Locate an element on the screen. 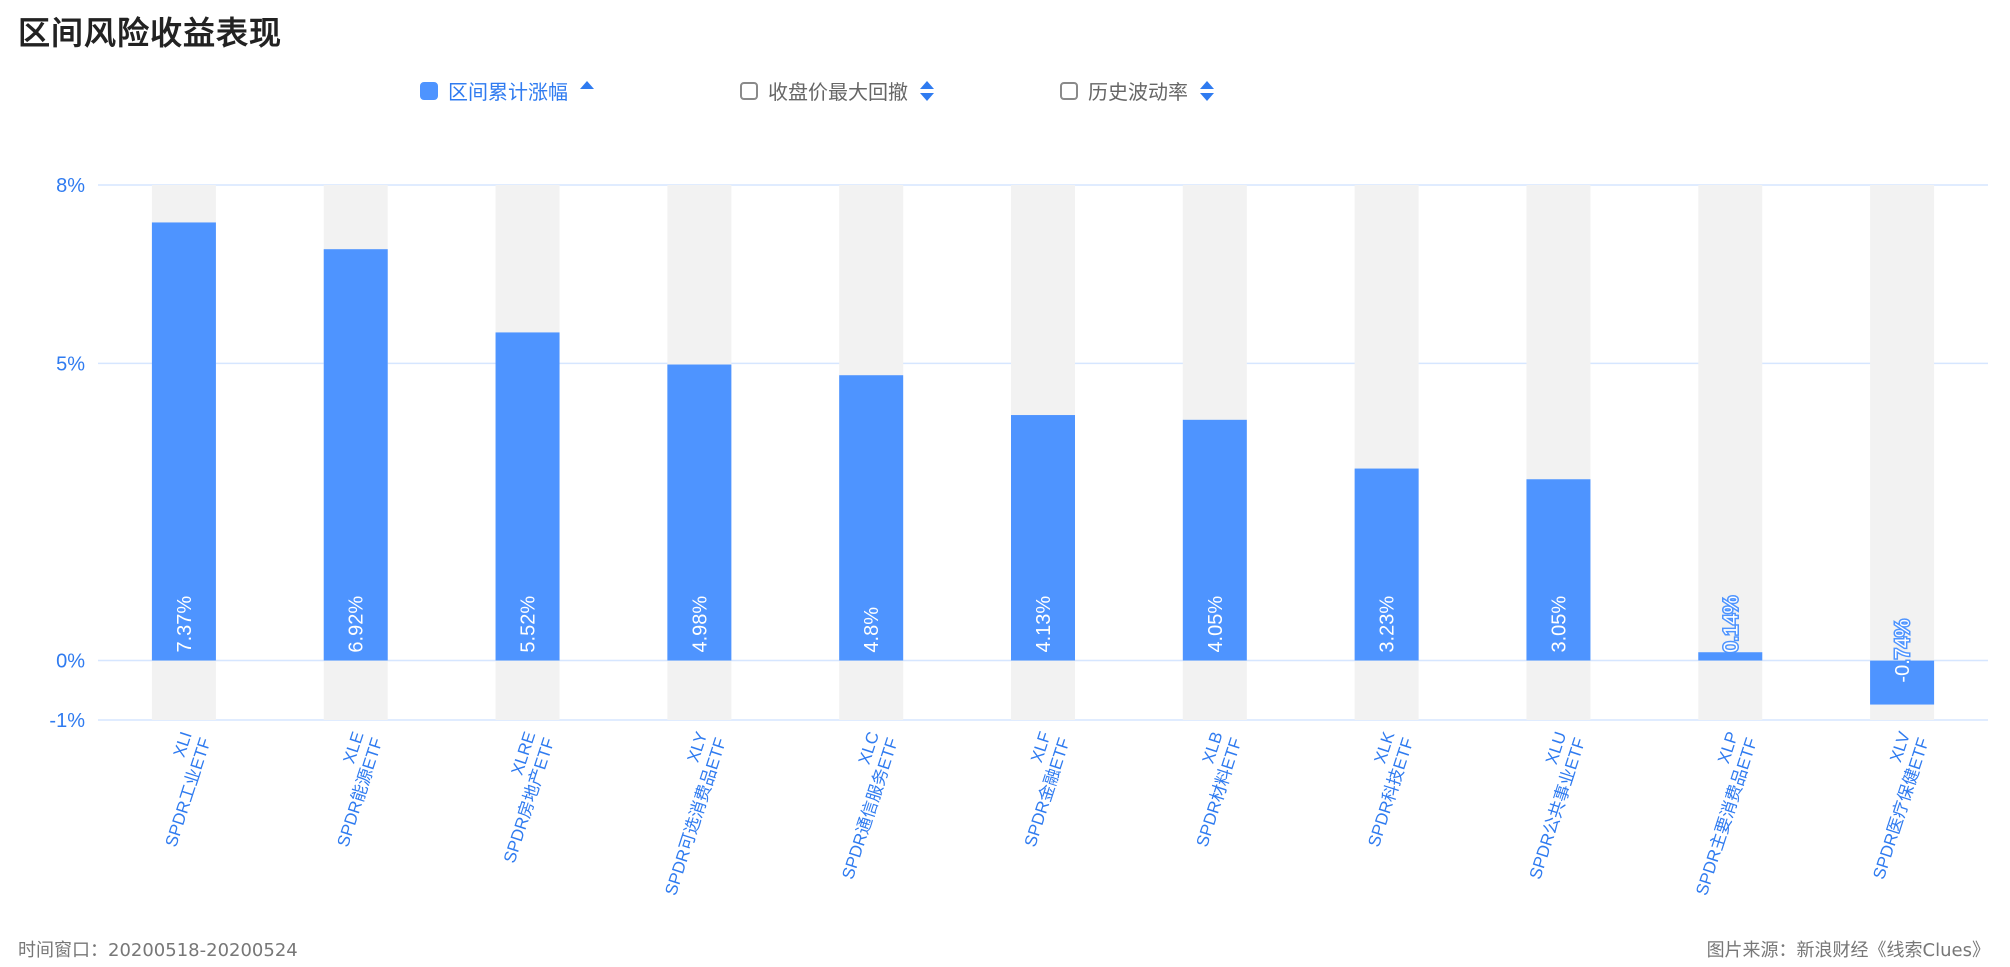  y-tick-label: 5% is located at coordinates (70, 364).